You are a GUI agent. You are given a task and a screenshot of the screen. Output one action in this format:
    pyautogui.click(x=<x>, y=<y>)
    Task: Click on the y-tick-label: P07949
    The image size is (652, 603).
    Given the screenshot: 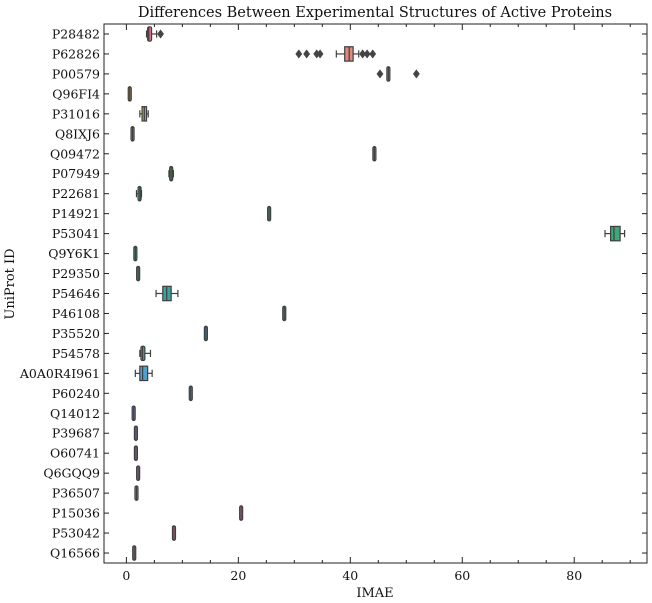 What is the action you would take?
    pyautogui.click(x=76, y=173)
    